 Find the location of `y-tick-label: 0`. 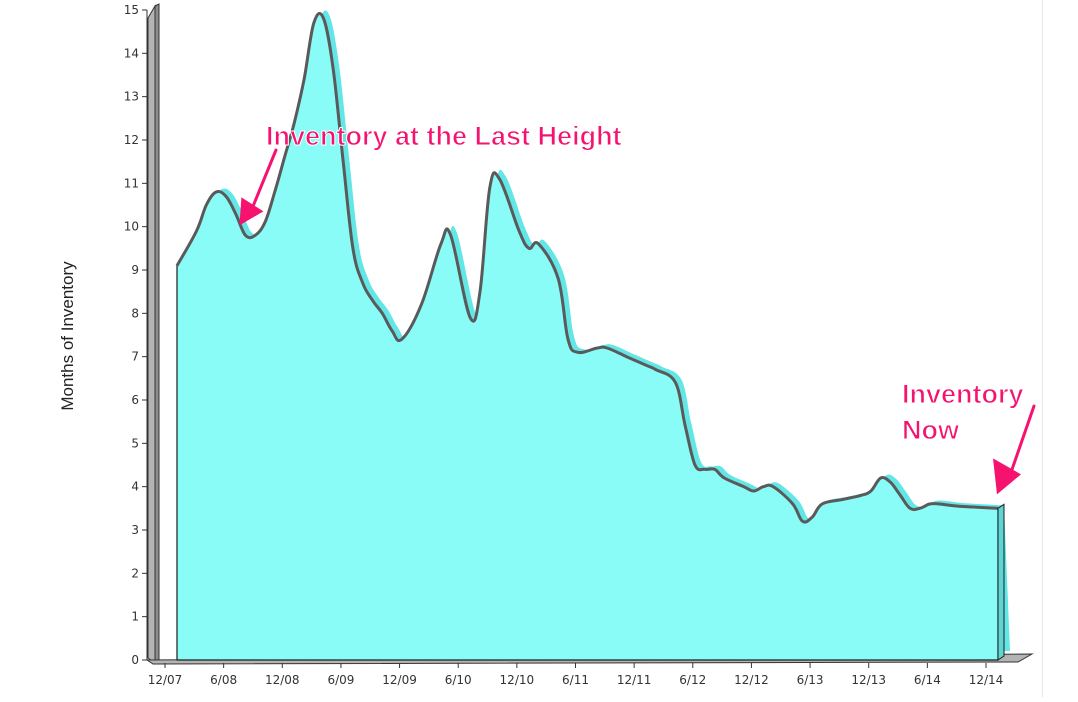

y-tick-label: 0 is located at coordinates (135, 660).